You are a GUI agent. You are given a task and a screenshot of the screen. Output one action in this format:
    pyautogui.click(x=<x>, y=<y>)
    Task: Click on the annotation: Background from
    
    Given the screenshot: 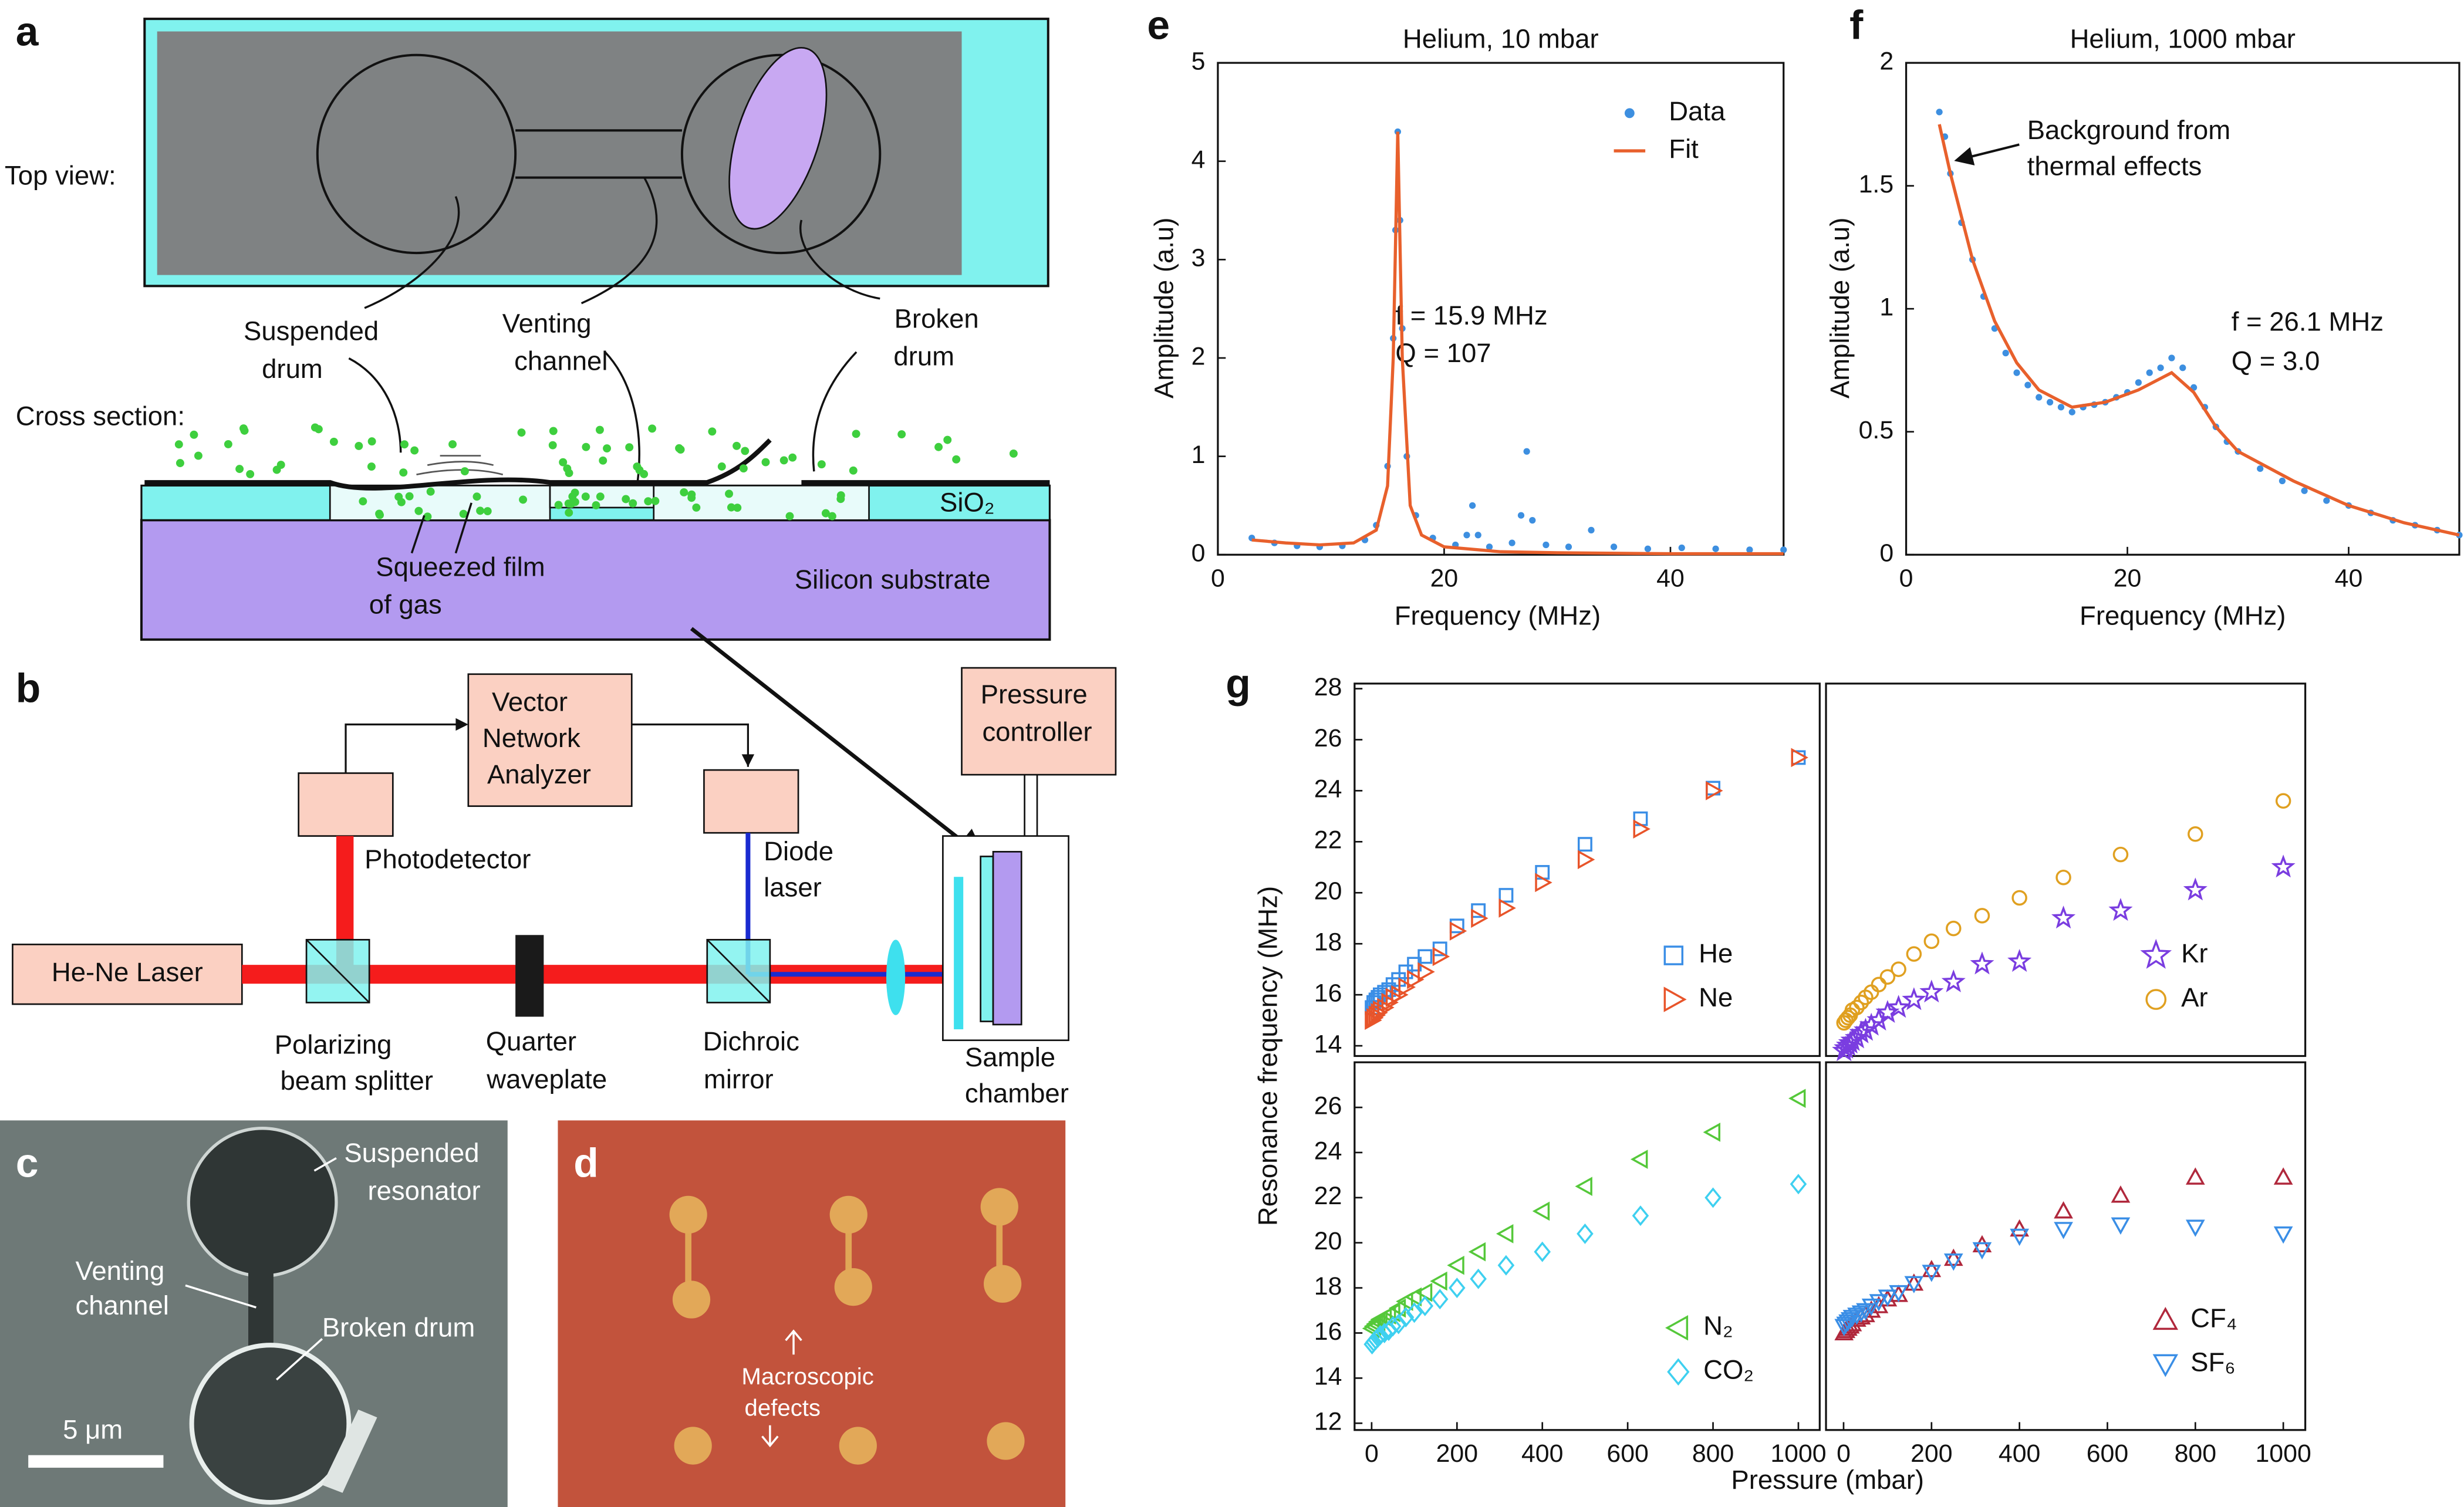 What is the action you would take?
    pyautogui.click(x=2128, y=130)
    